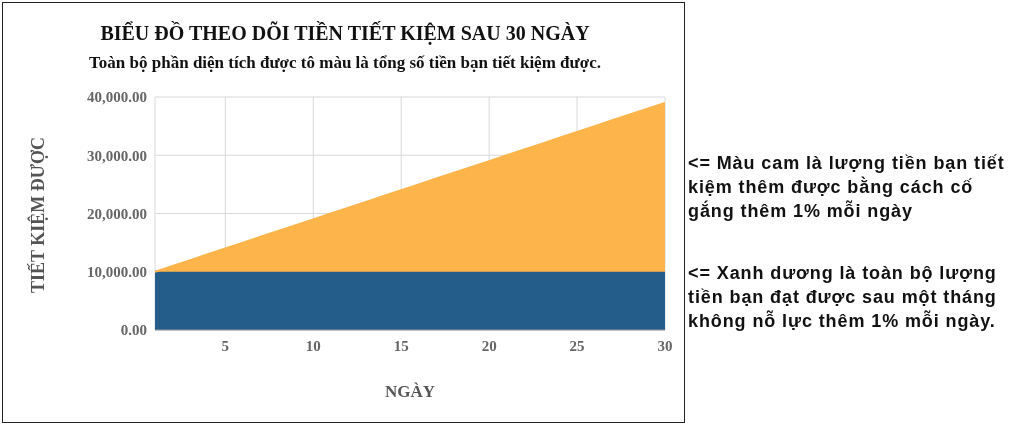 This screenshot has height=426, width=1028. I want to click on x-axis-title: NGÀY, so click(410, 392).